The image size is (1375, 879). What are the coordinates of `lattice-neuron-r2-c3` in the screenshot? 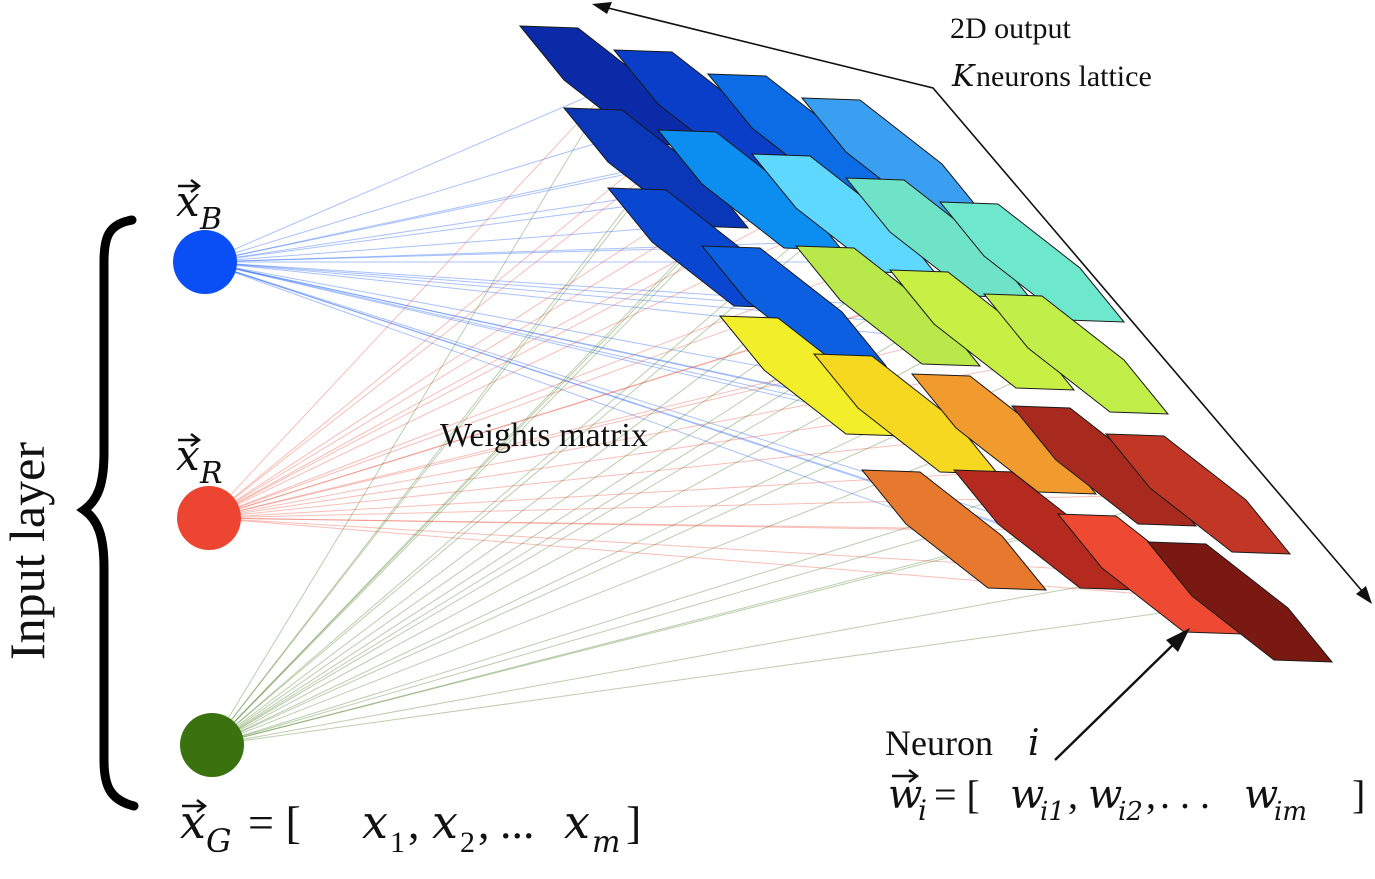 It's located at (982, 330).